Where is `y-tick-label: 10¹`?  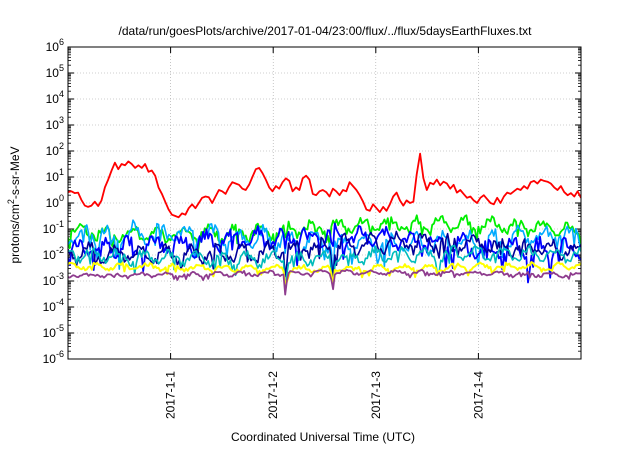
y-tick-label: 10¹ is located at coordinates (55, 175).